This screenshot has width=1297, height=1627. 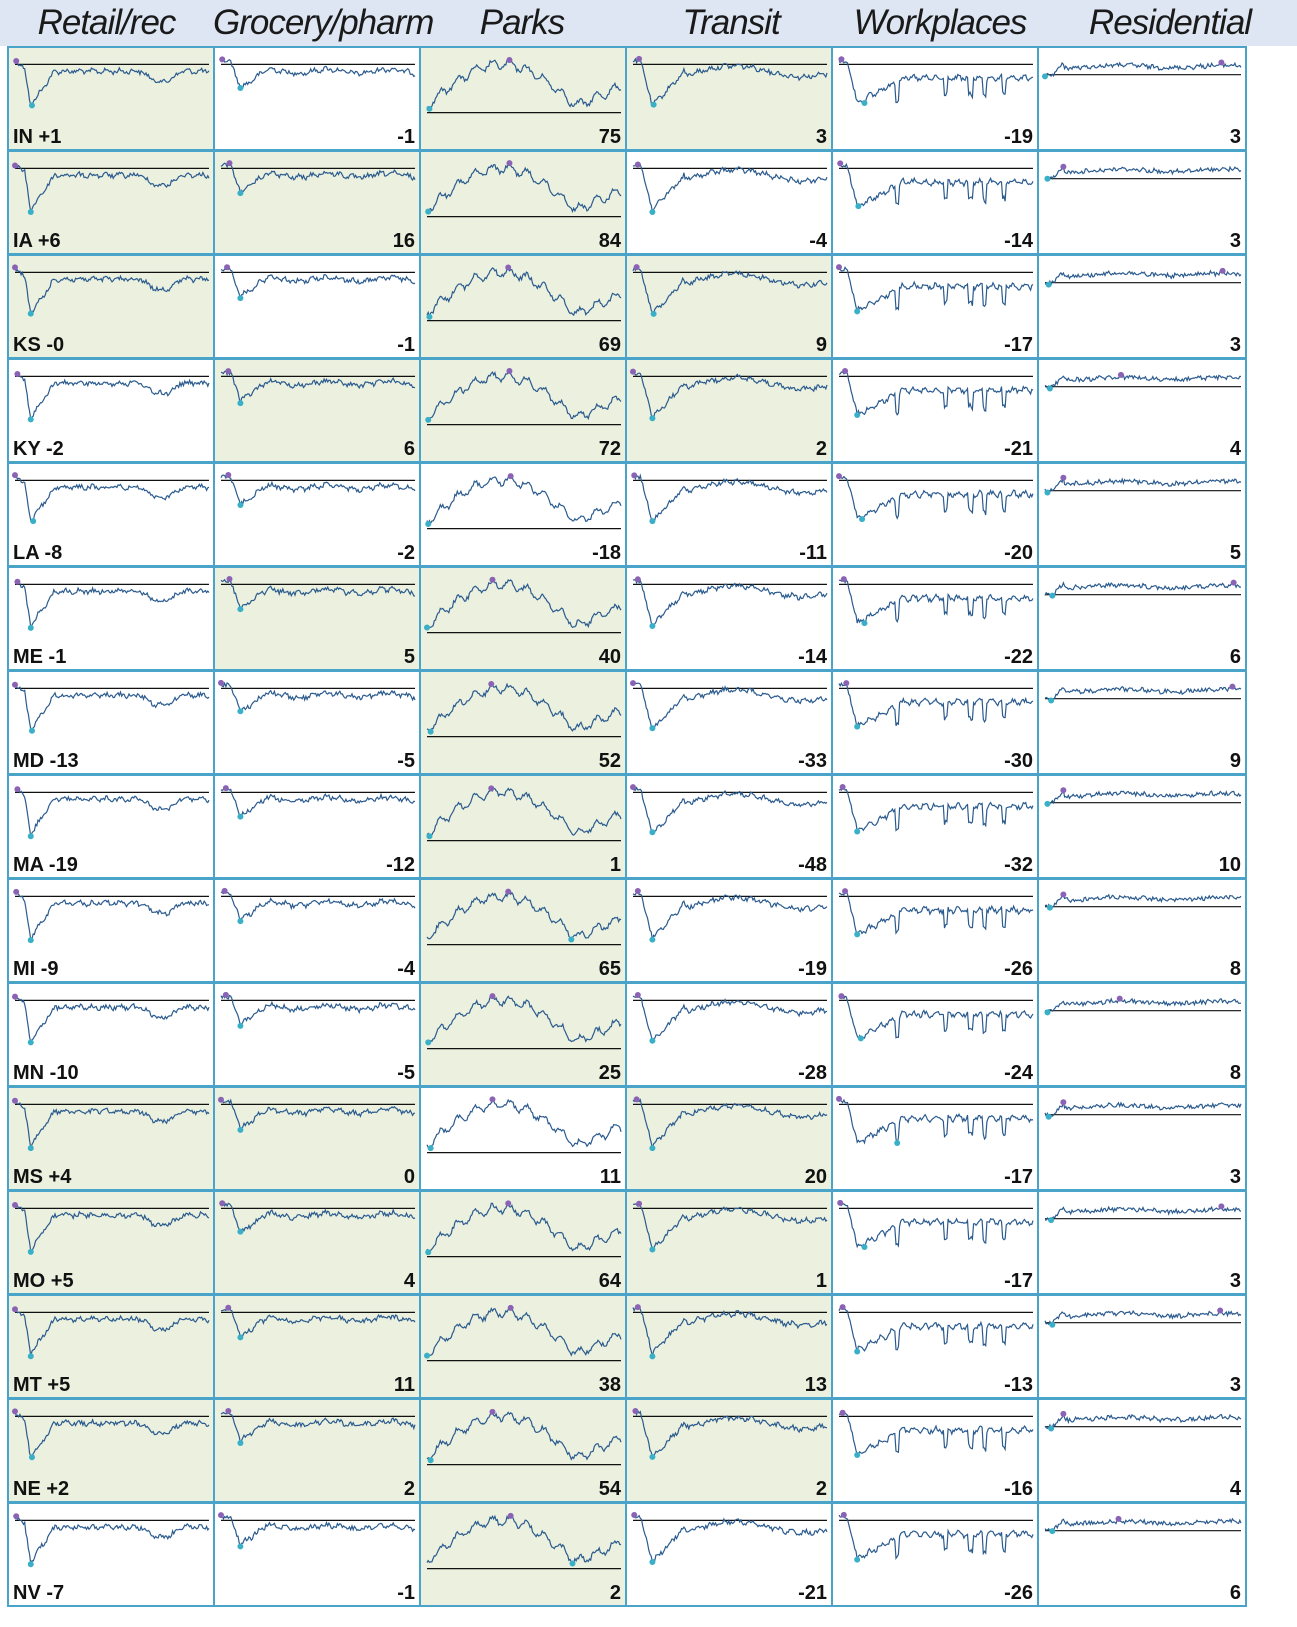 I want to click on state-label: MA -19, so click(x=45, y=865).